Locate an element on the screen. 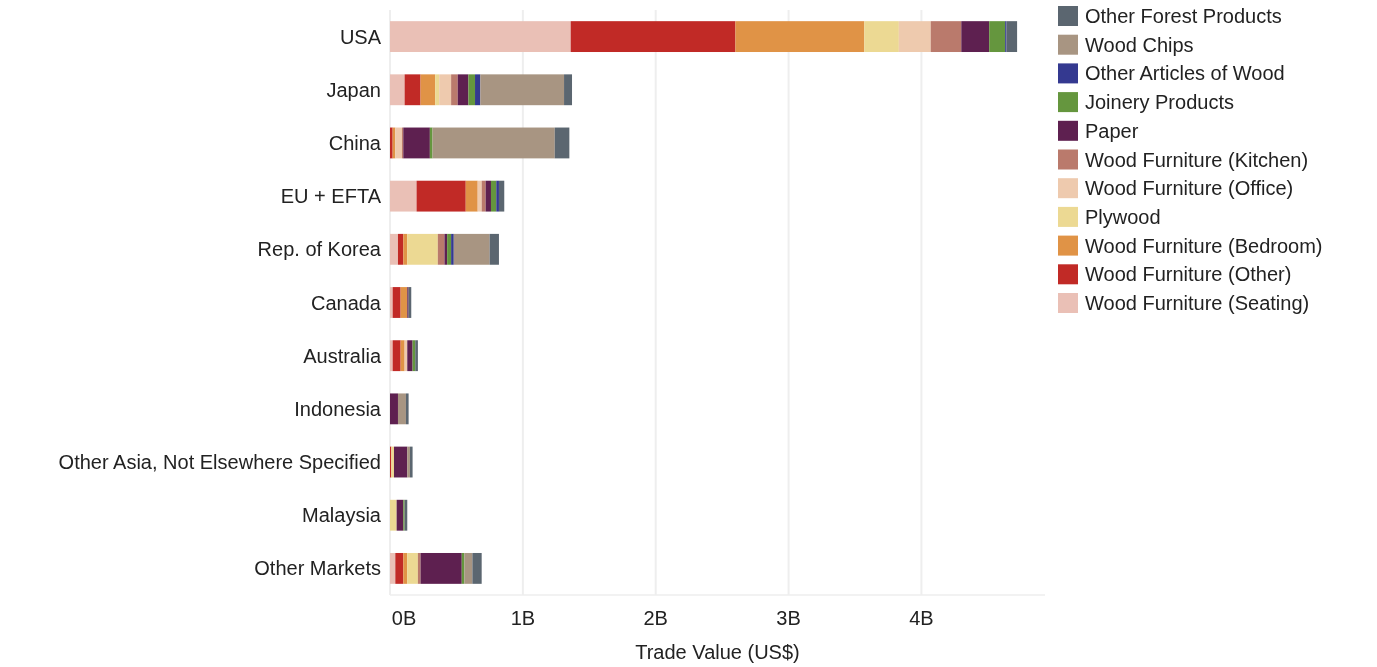  legend-label: Wood Furniture (Office) is located at coordinates (1189, 188).